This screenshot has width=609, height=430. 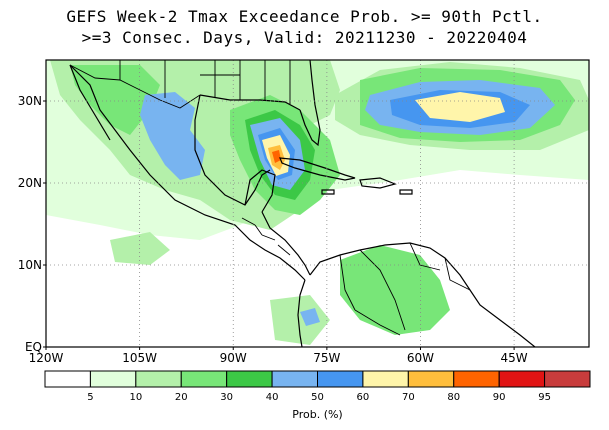 I want to click on lat-tick-label: 30N, so click(x=30, y=101).